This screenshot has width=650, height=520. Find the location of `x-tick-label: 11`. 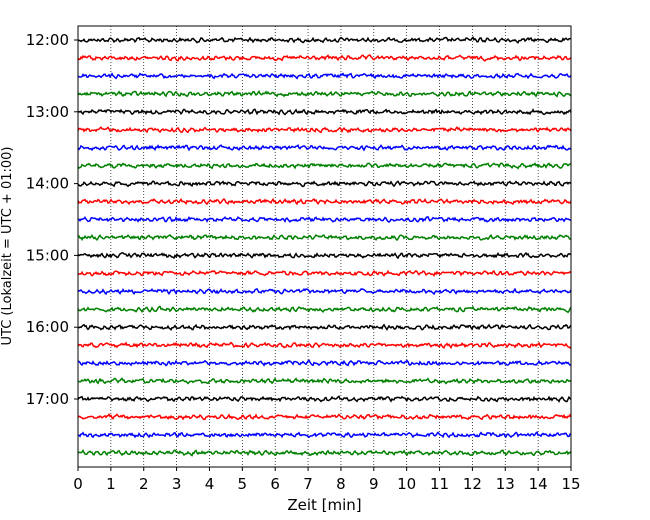

x-tick-label: 11 is located at coordinates (439, 484).